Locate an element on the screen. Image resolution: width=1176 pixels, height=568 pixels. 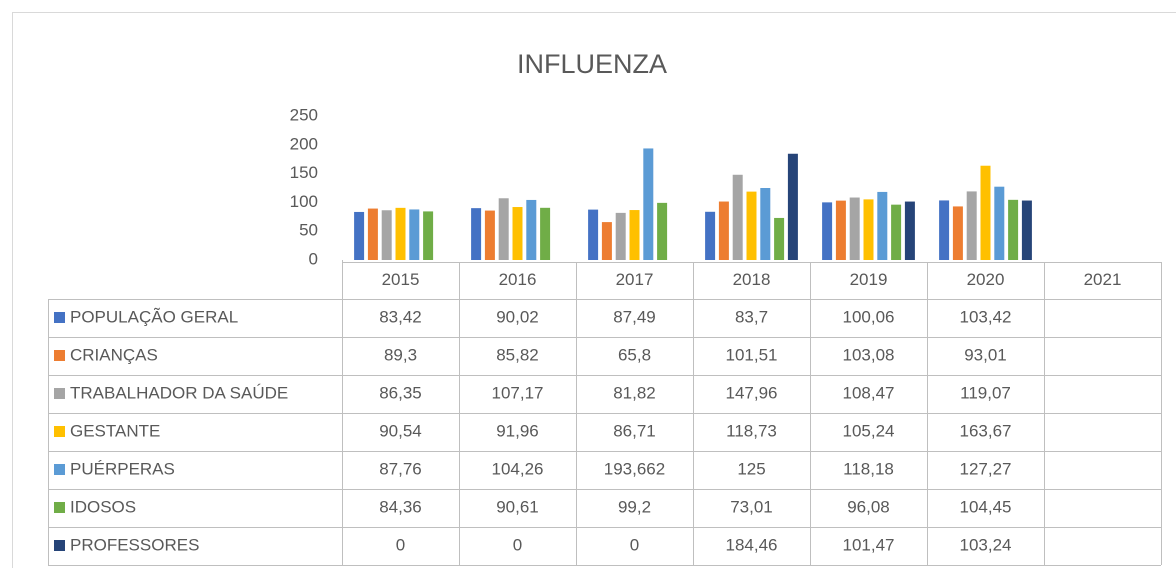
data-table-cell: 101,51 is located at coordinates (752, 354).